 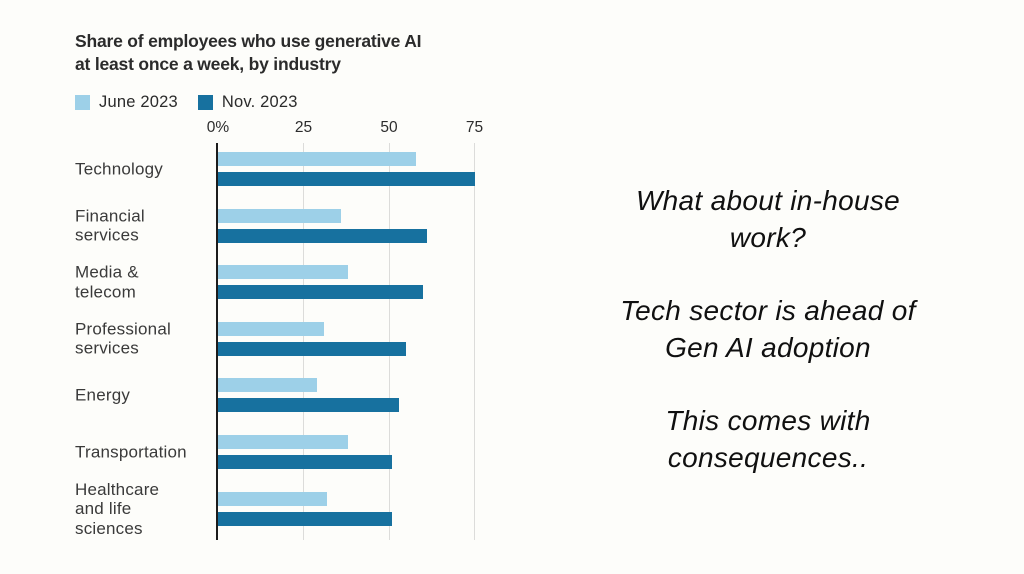 What do you see at coordinates (107, 282) in the screenshot?
I see `category-label-media-telecom: Media & telecom` at bounding box center [107, 282].